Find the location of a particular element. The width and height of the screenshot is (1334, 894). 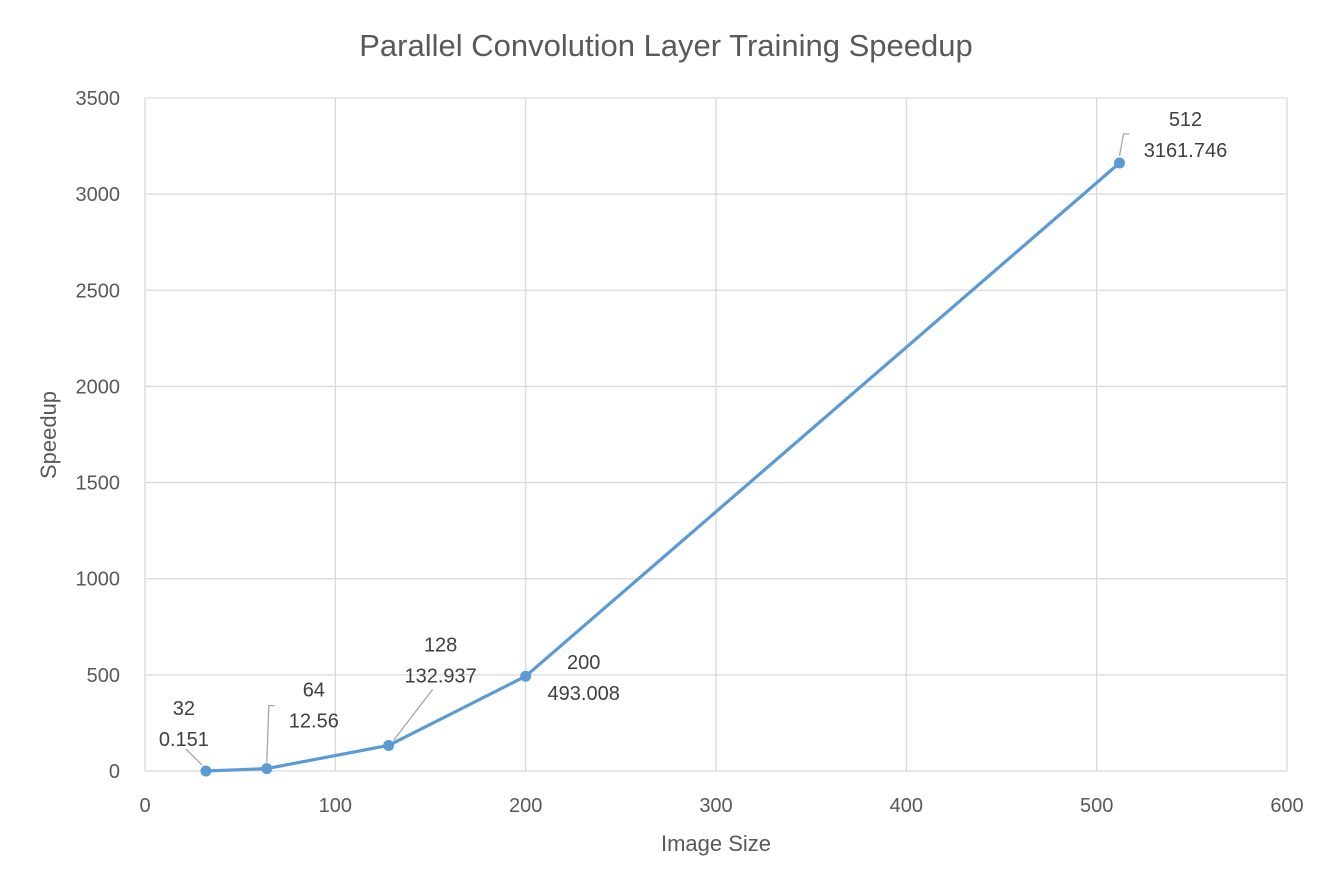

data-label-x: 128 is located at coordinates (440, 645).